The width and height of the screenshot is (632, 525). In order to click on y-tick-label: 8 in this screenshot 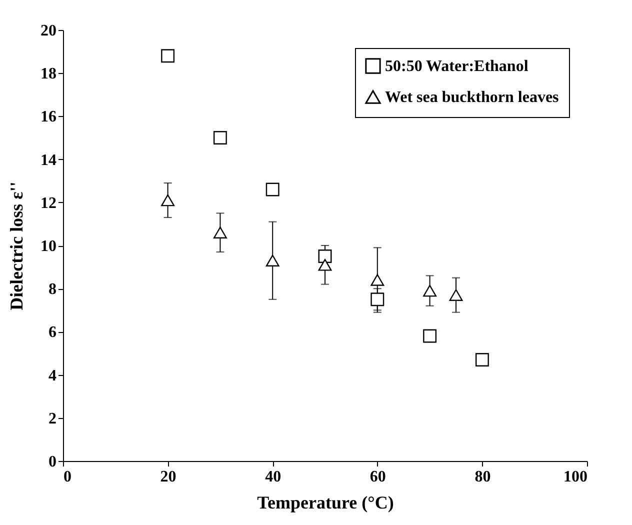, I will do `click(52, 289)`.